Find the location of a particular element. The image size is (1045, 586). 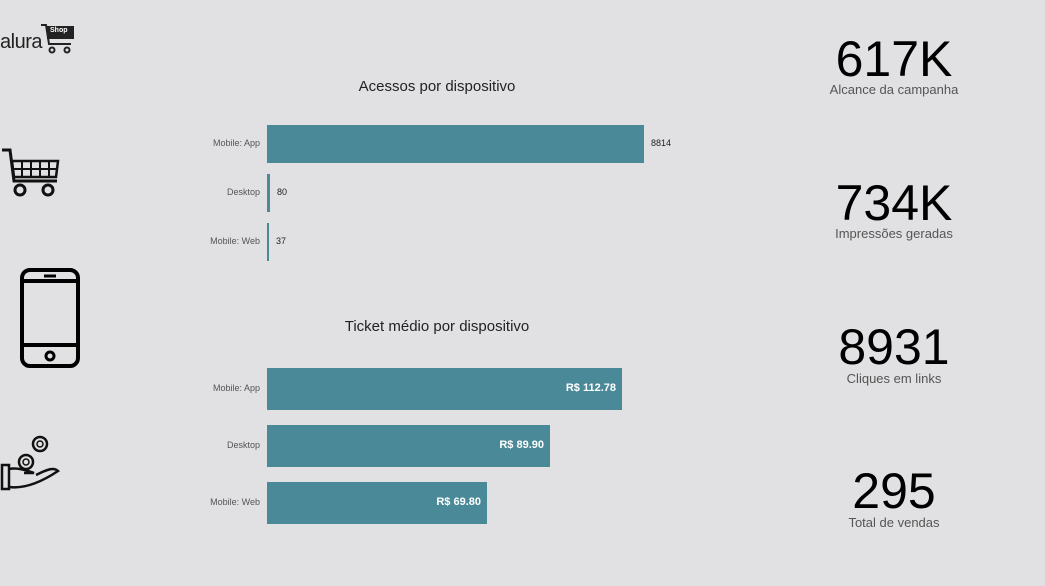

bar-value-mobile-web: 37 is located at coordinates (281, 241).